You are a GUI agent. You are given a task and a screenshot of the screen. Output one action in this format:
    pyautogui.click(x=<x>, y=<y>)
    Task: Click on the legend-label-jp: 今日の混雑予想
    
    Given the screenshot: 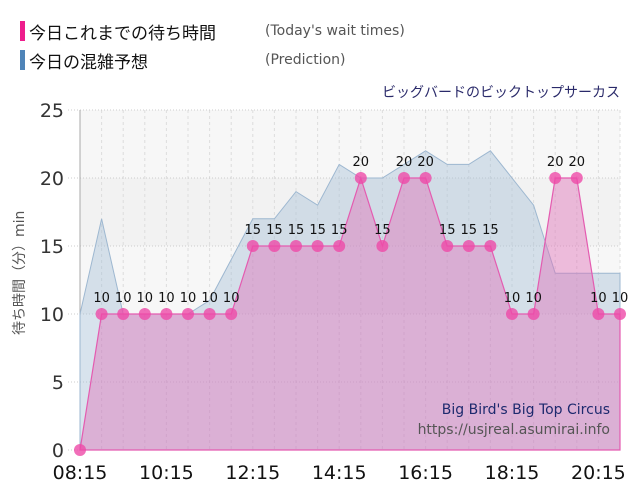 What is the action you would take?
    pyautogui.click(x=88, y=62)
    